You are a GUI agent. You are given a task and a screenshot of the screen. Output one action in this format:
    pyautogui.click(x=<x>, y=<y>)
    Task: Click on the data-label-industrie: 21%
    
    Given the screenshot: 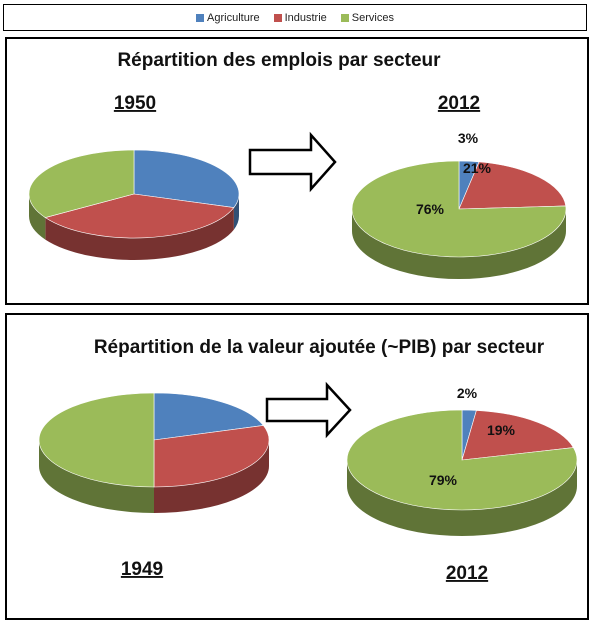 What is the action you would take?
    pyautogui.click(x=477, y=168)
    